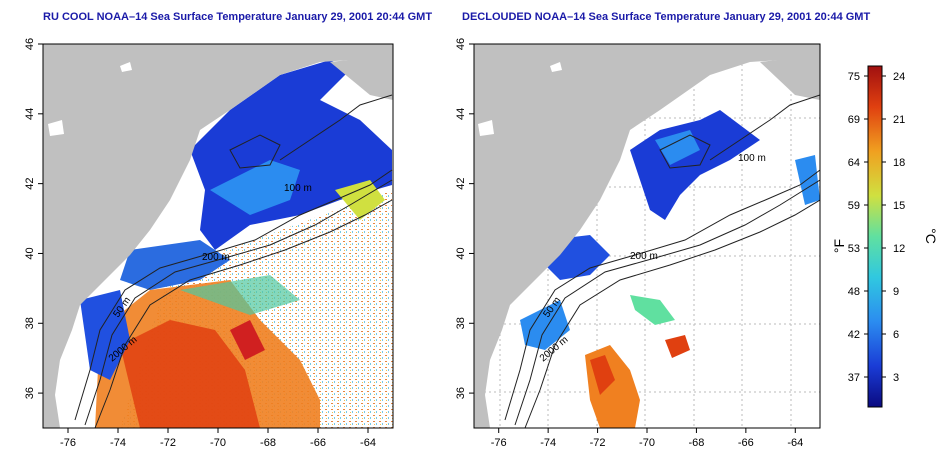  What do you see at coordinates (899, 249) in the screenshot?
I see `colorbar-c-tick-label: 12` at bounding box center [899, 249].